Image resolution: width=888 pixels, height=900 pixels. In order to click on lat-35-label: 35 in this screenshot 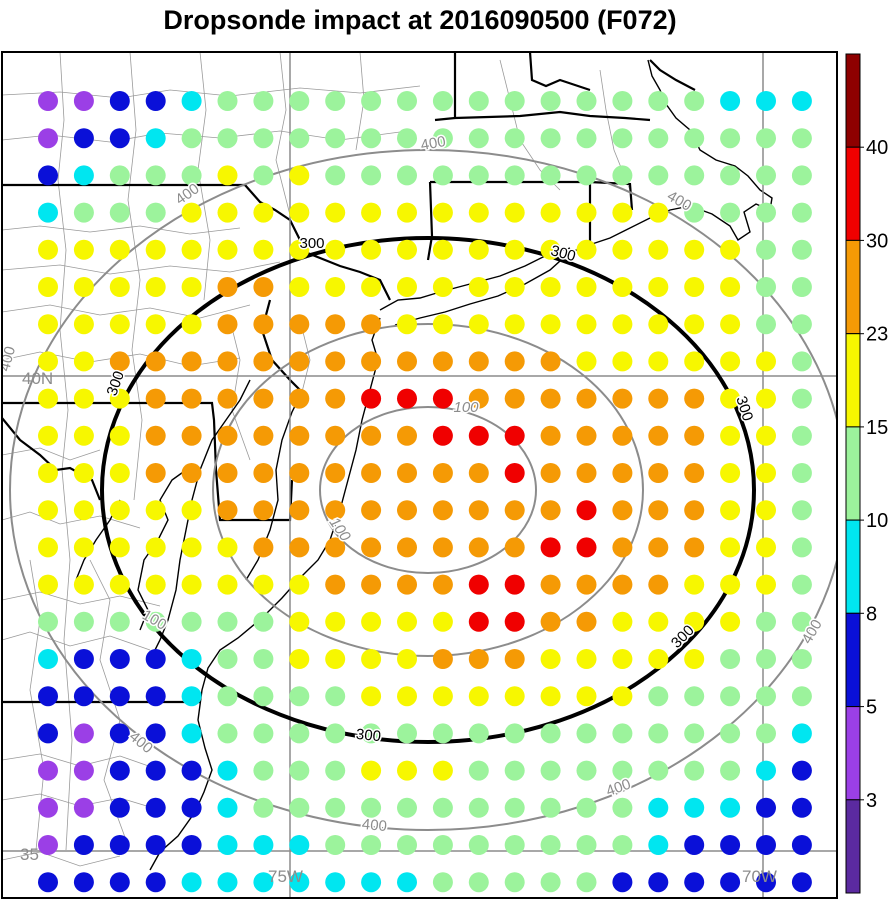, I will do `click(29, 854)`.